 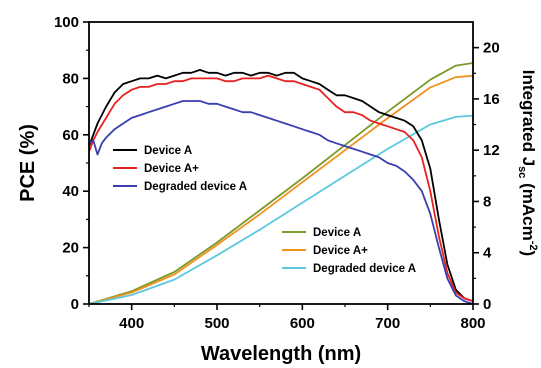 I want to click on y-axis-right-title-superscript: -2, so click(x=533, y=246).